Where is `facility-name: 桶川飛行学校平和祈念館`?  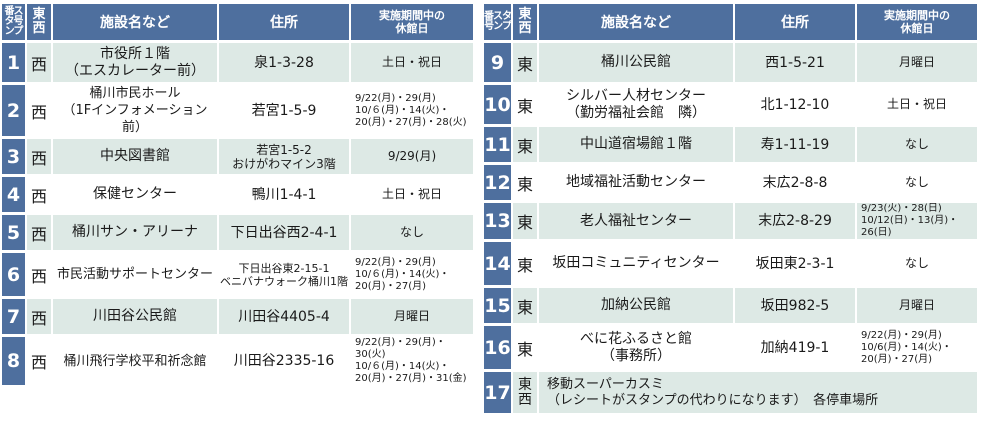 facility-name: 桶川飛行学校平和祈念館 is located at coordinates (136, 362).